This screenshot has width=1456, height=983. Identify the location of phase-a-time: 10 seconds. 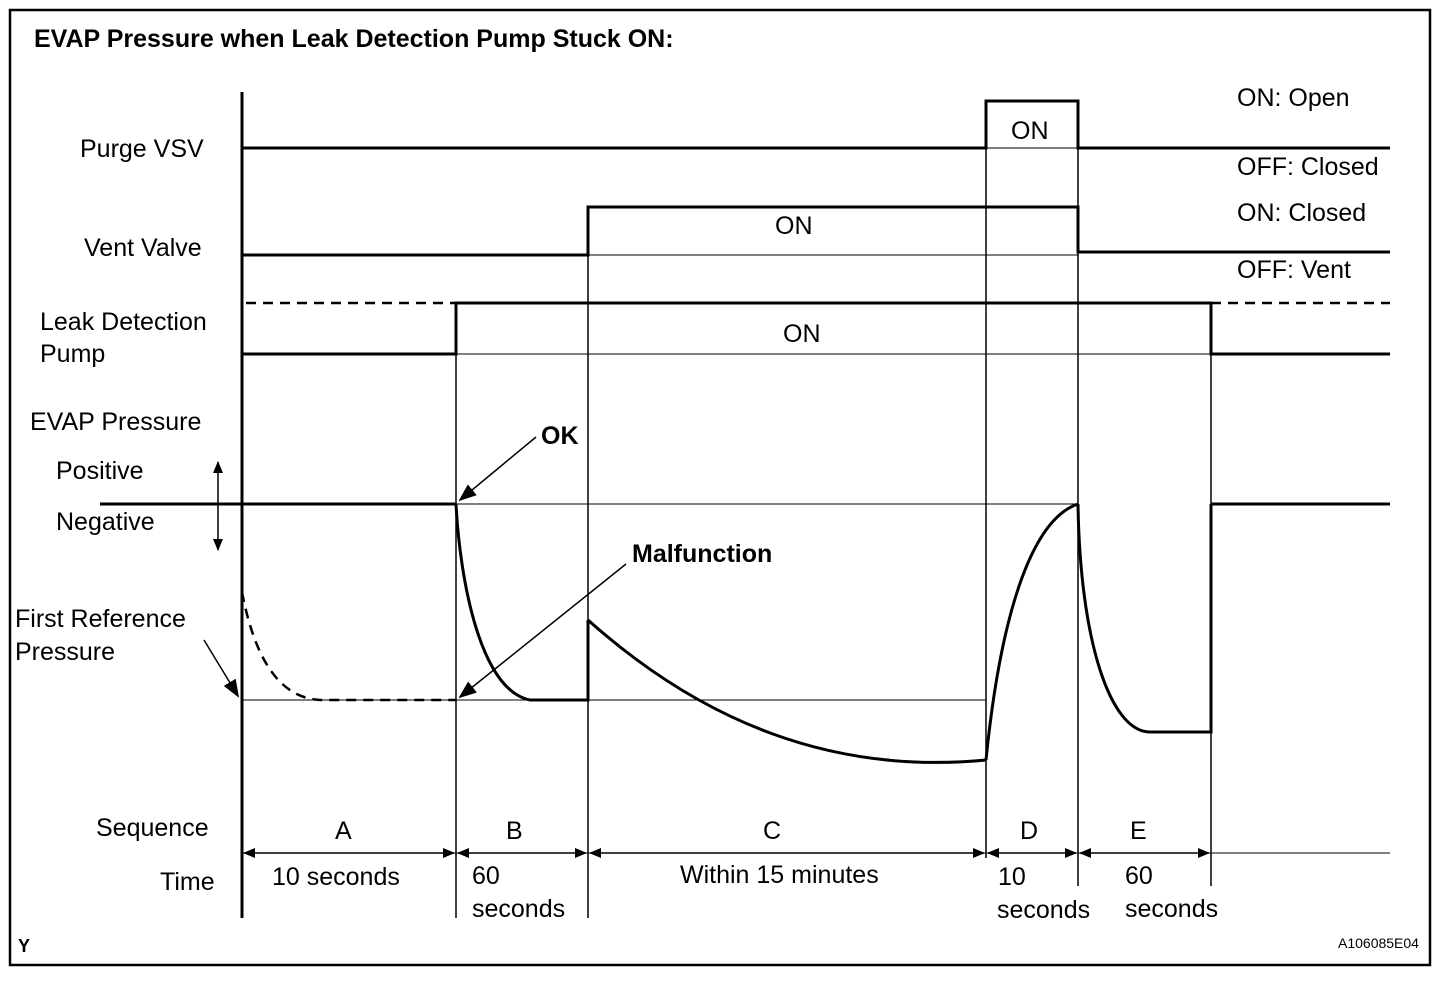
(336, 877).